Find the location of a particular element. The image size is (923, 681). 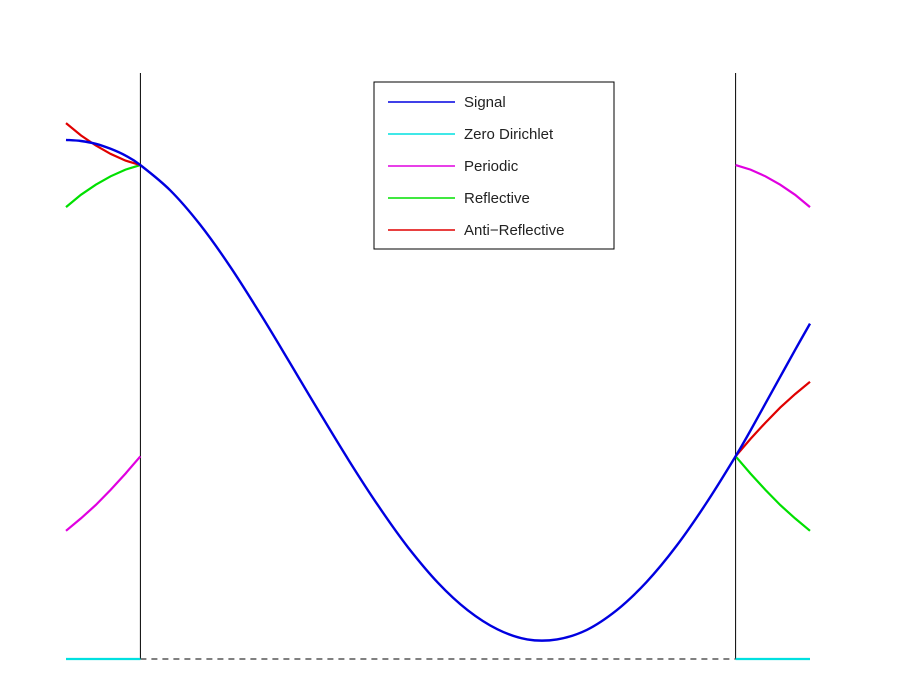

anti-reflective-right-line is located at coordinates (772, 419).